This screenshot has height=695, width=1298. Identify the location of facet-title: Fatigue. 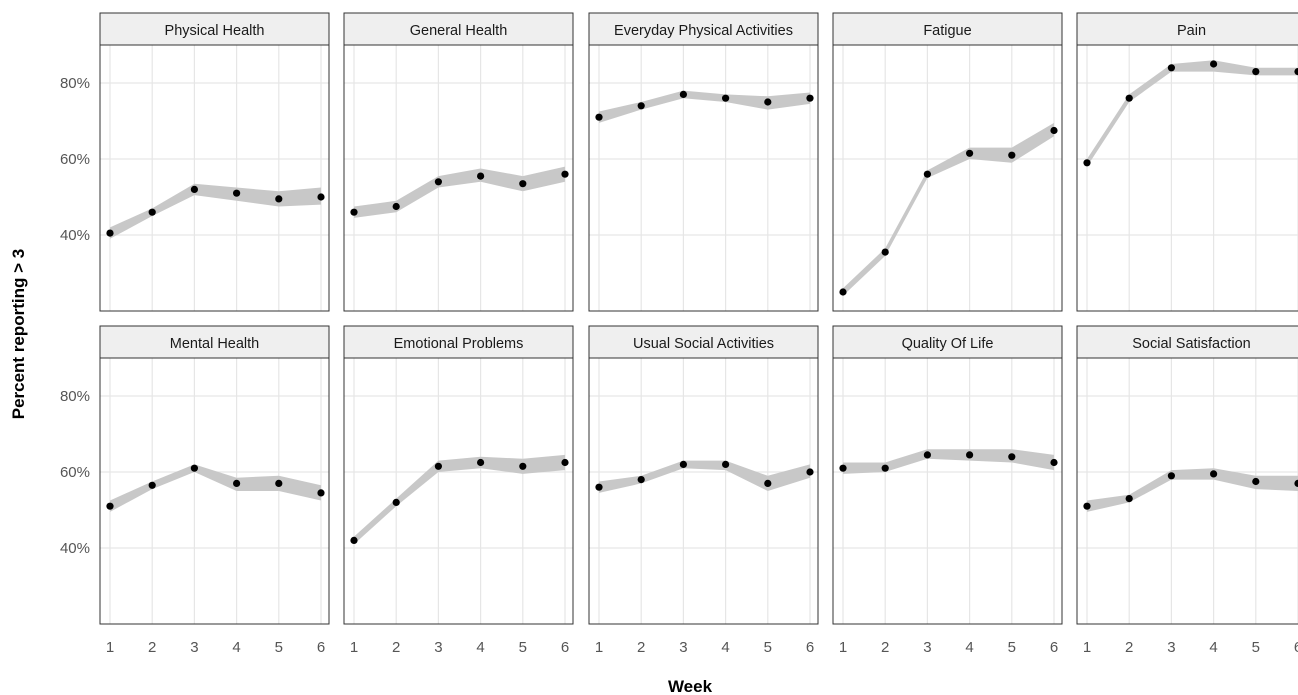
(947, 31).